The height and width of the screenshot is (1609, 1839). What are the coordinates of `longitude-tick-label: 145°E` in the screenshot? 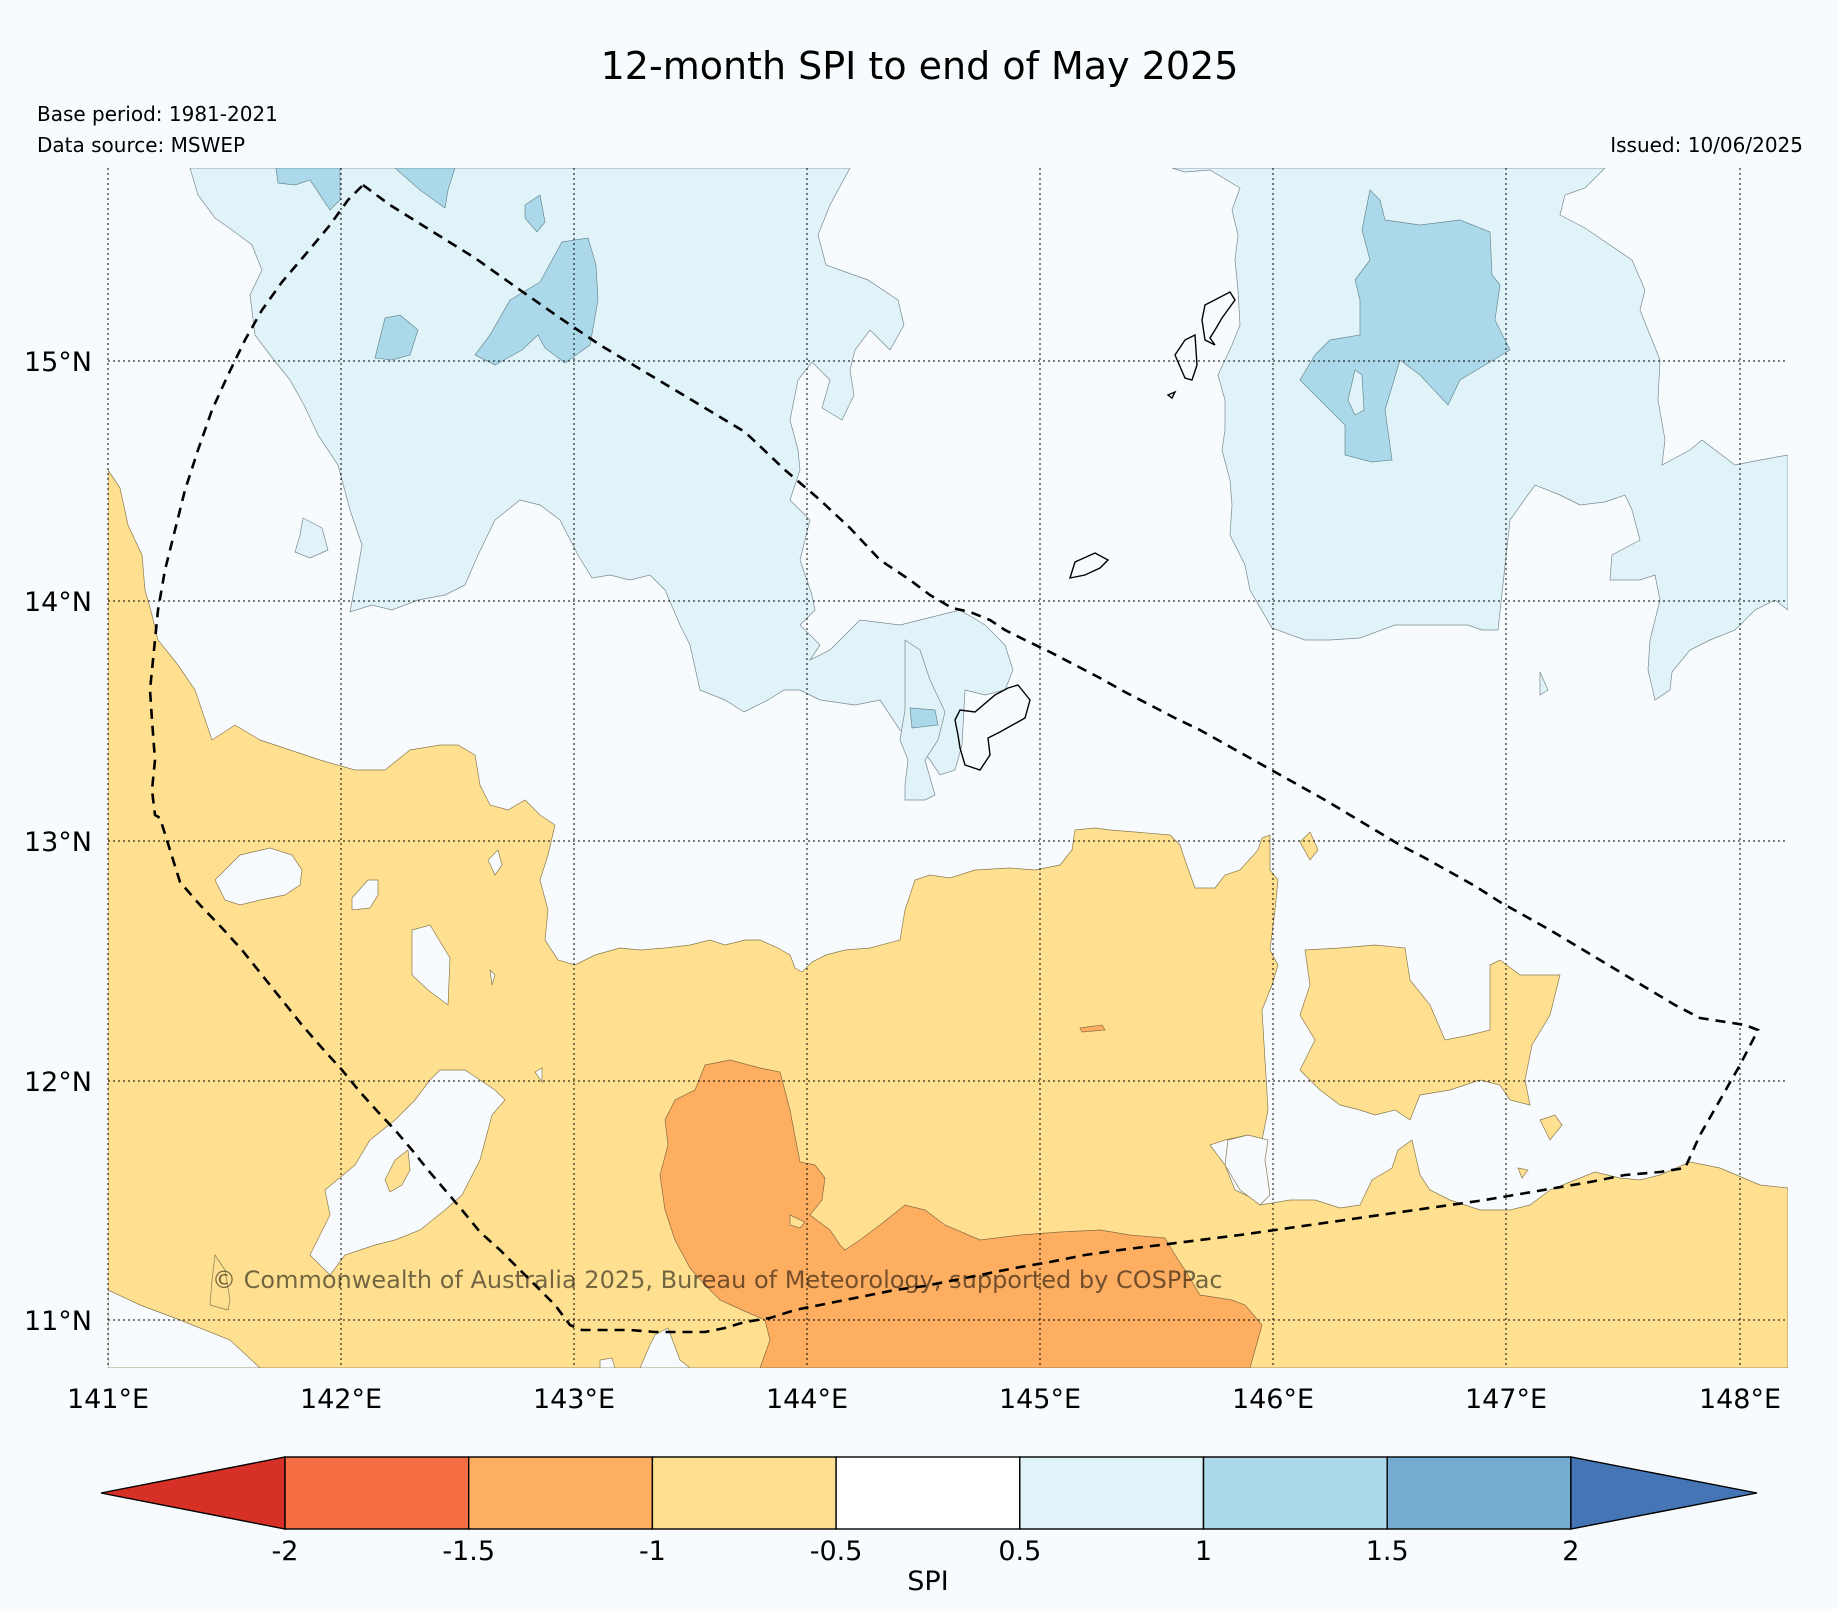 It's located at (1040, 1399).